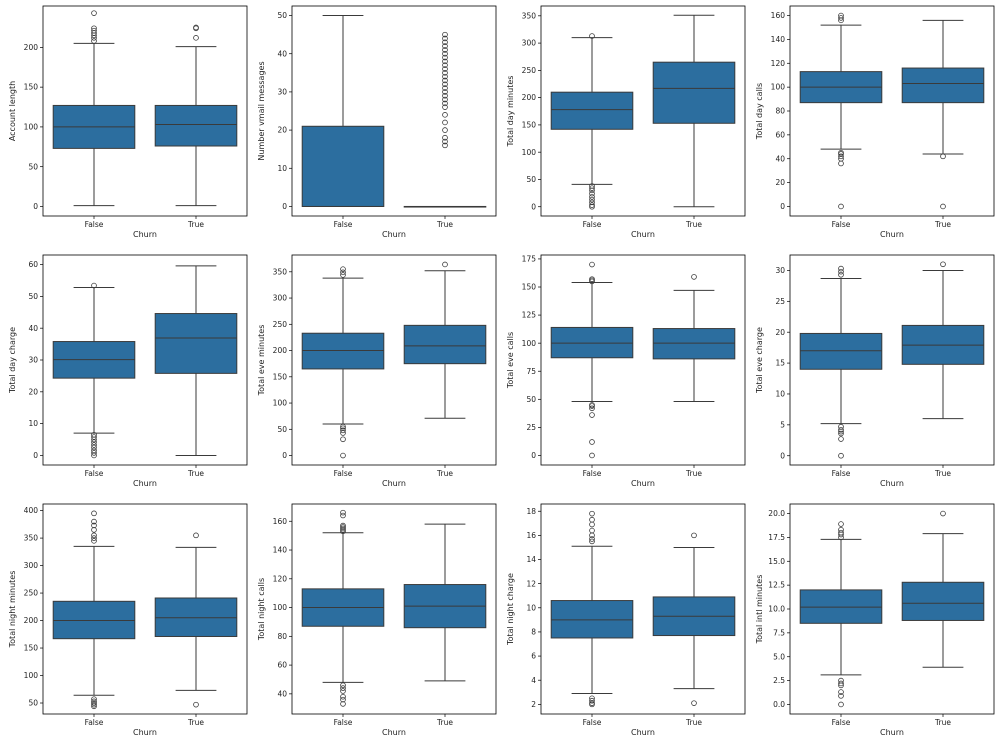  Describe the element at coordinates (261, 609) in the screenshot. I see `y-axis-label: Total night calls` at that location.